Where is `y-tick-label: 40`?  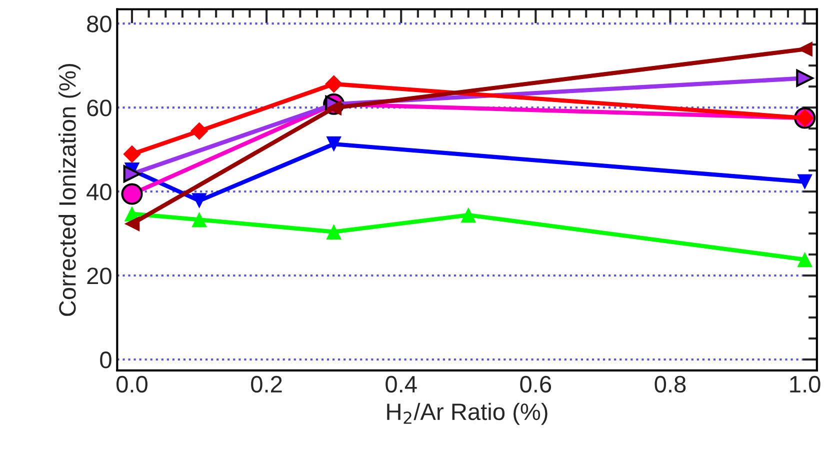
y-tick-label: 40 is located at coordinates (99, 192).